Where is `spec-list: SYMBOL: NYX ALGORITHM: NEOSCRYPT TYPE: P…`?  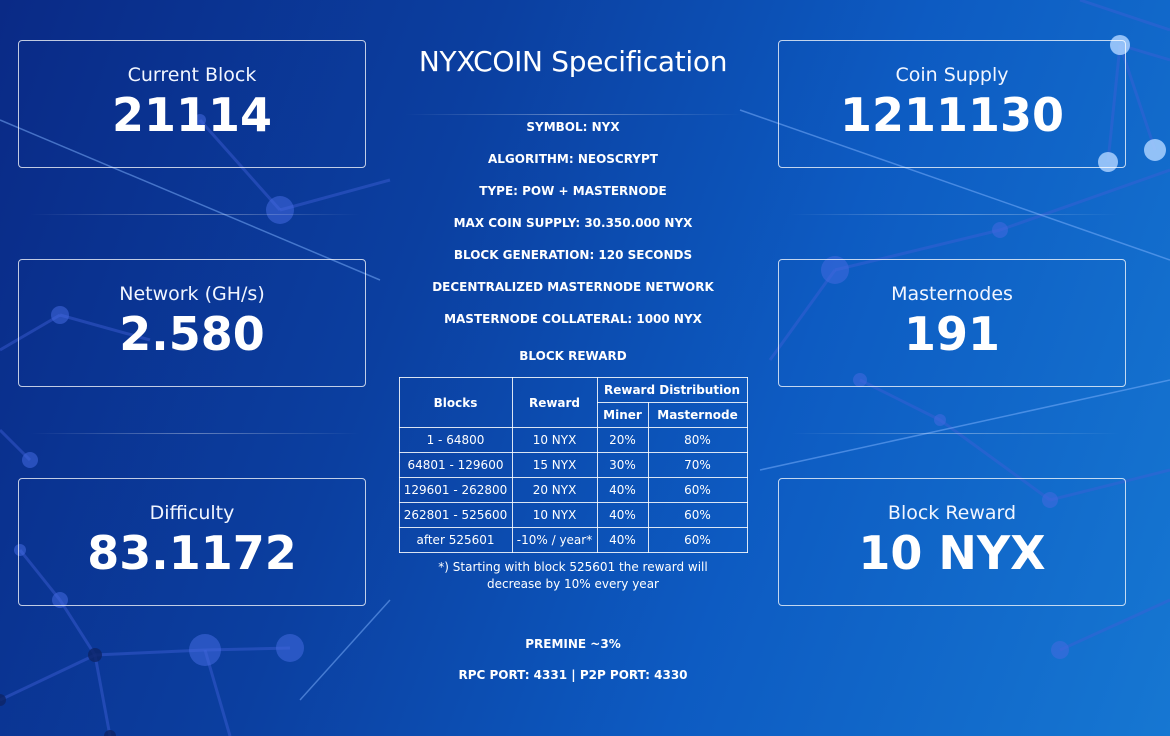 spec-list: SYMBOL: NYX ALGORITHM: NEOSCRYPT TYPE: P… is located at coordinates (573, 231).